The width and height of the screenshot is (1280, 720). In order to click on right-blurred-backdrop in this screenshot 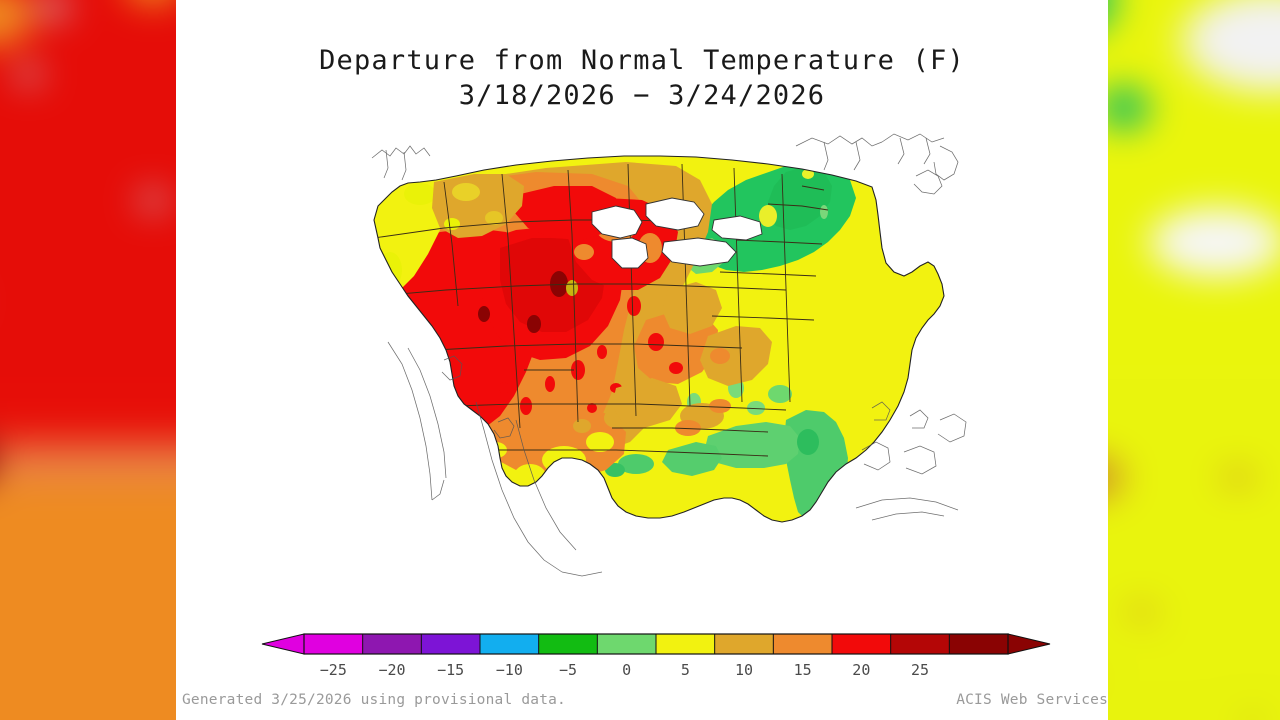, I will do `click(1194, 360)`.